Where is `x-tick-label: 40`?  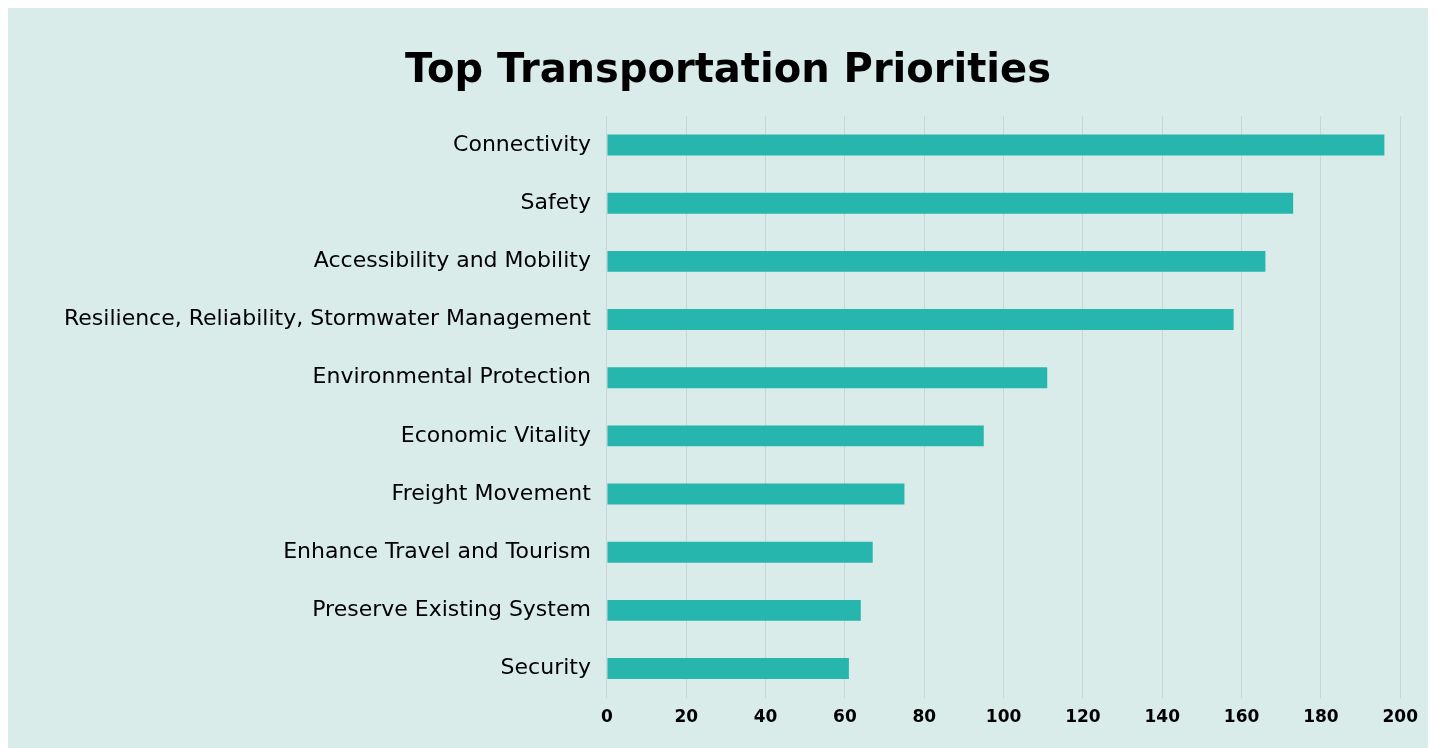 x-tick-label: 40 is located at coordinates (765, 716).